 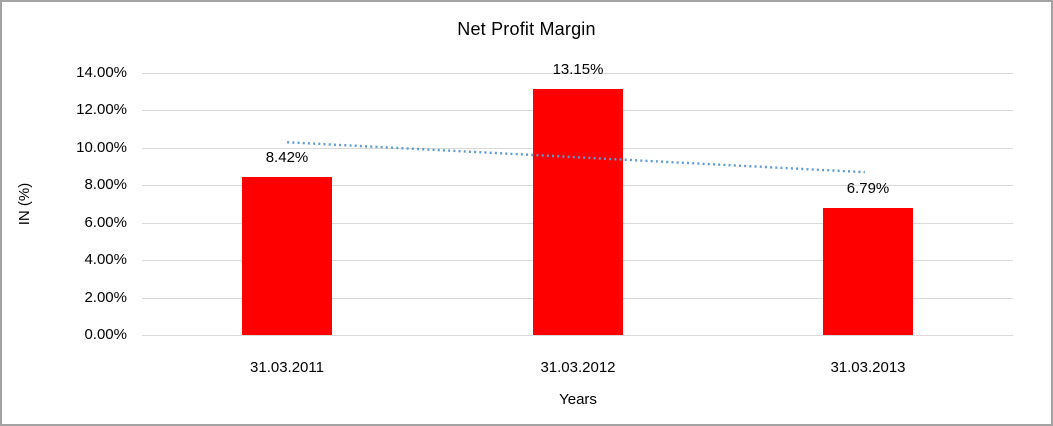 What do you see at coordinates (578, 367) in the screenshot?
I see `x-tick-label: 31.03.2012` at bounding box center [578, 367].